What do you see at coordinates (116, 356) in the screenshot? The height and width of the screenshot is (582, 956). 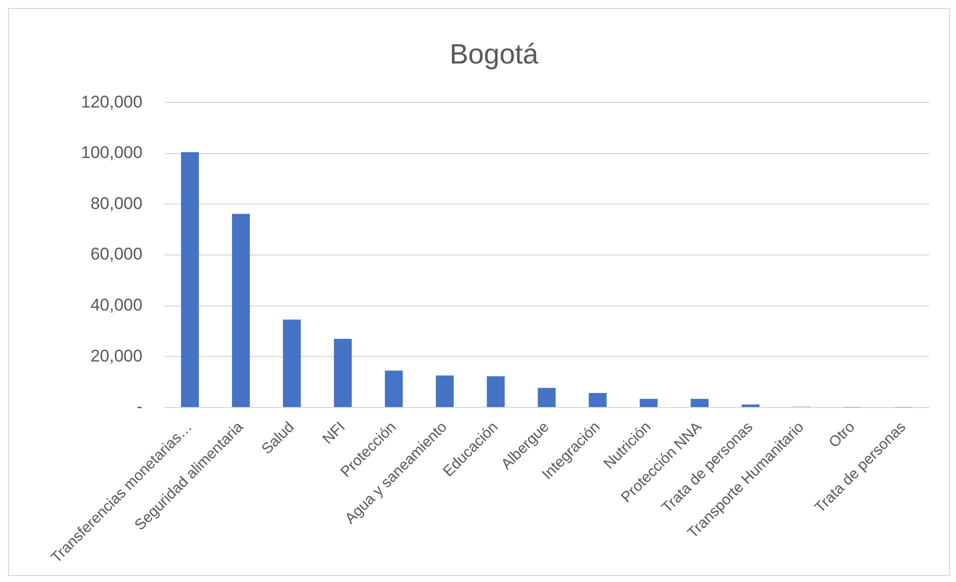 I see `y-tick-label: 20,000` at bounding box center [116, 356].